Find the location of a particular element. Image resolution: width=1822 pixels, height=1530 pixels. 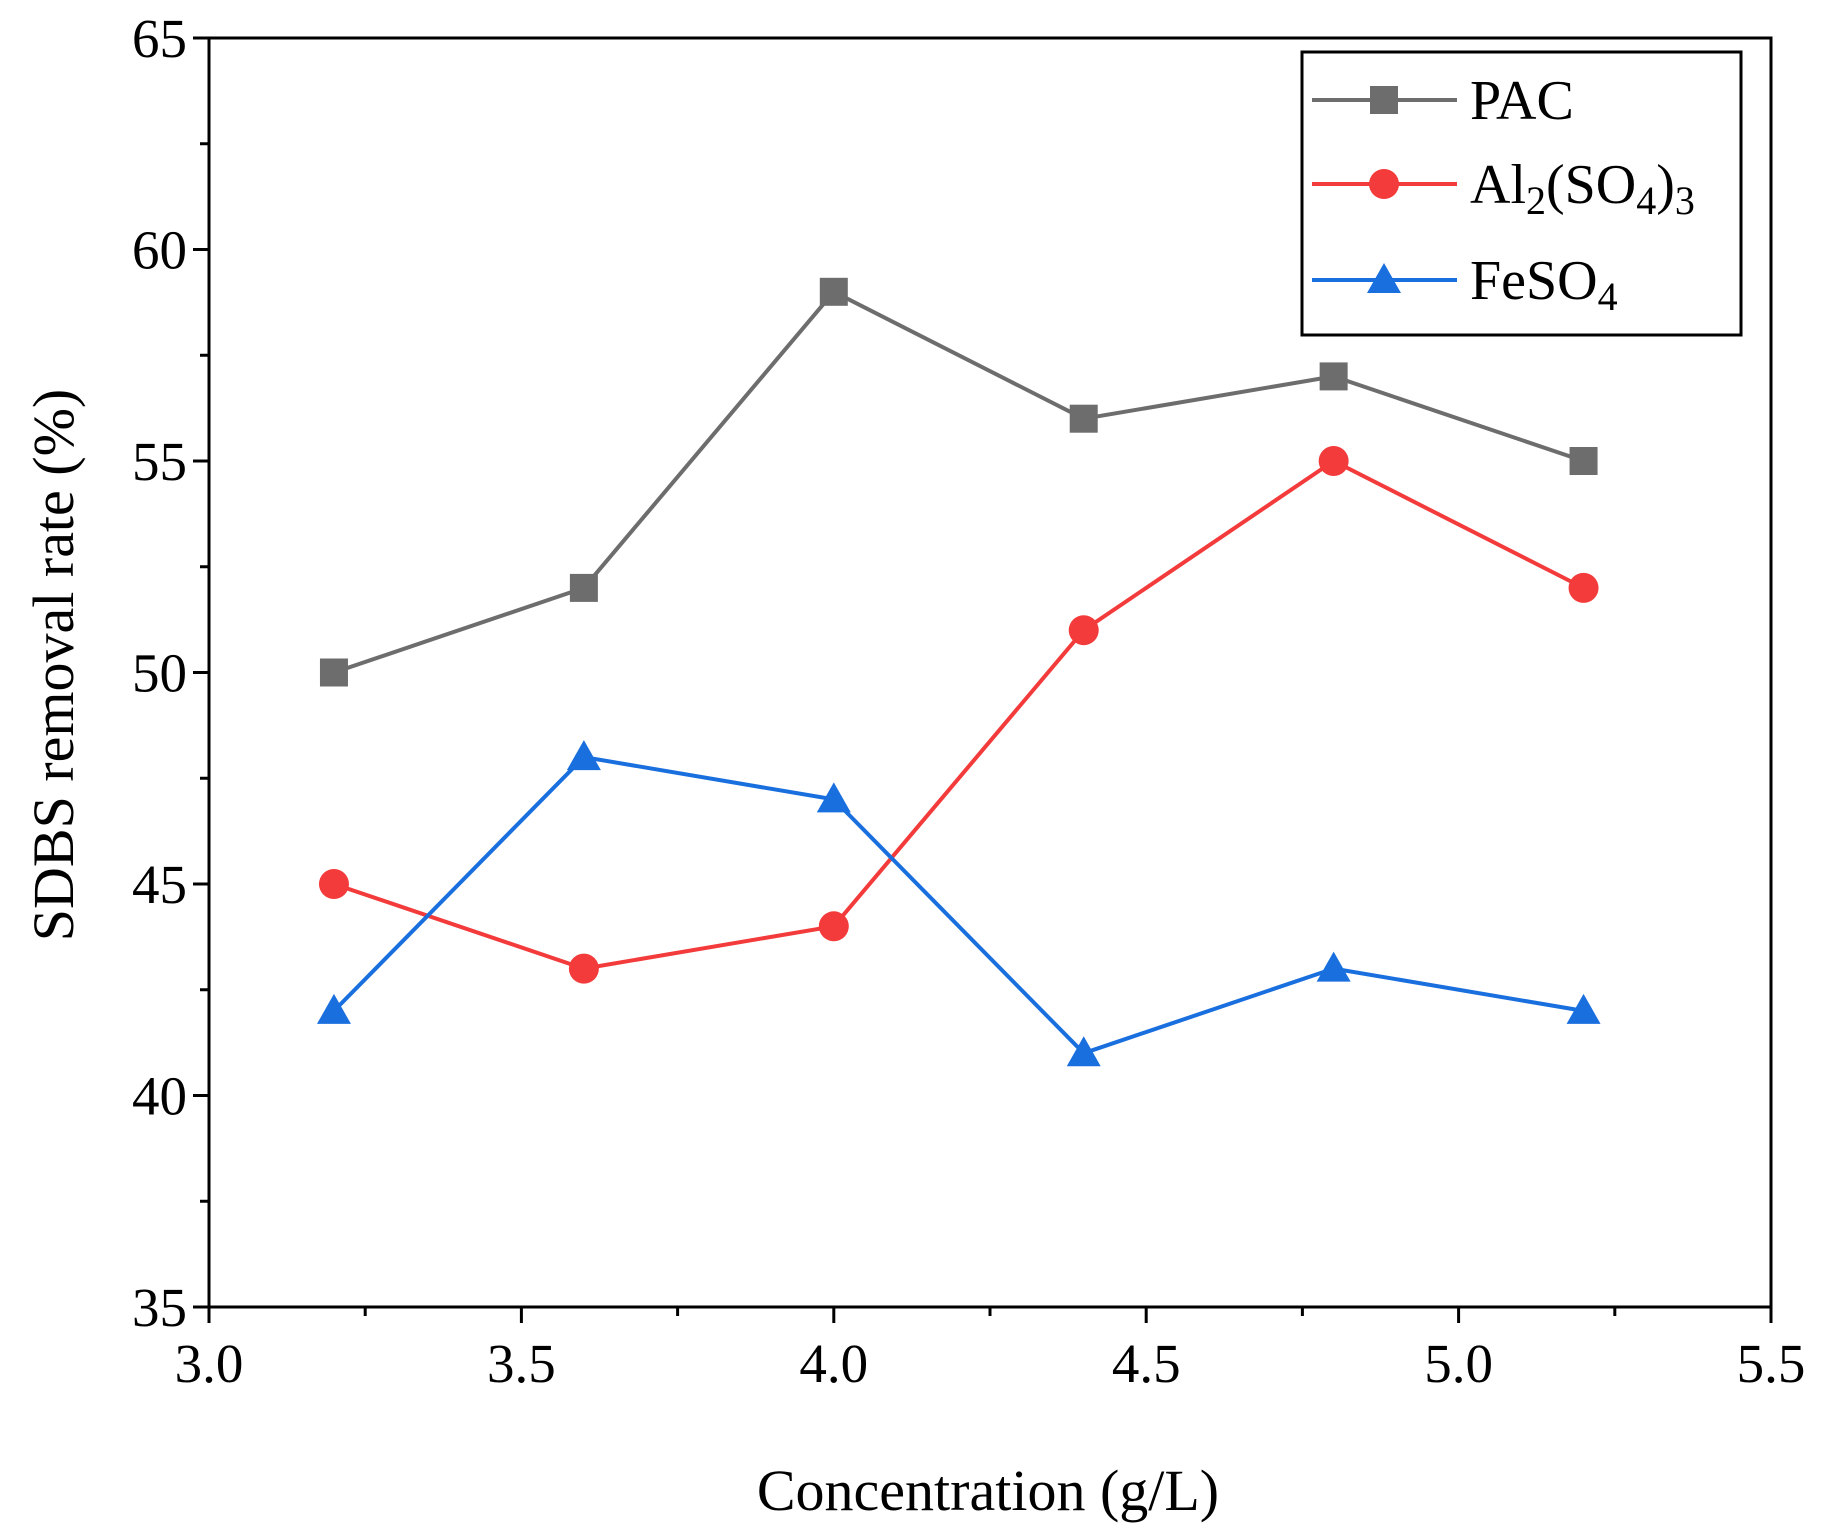

legend-label: PAC is located at coordinates (1522, 101).